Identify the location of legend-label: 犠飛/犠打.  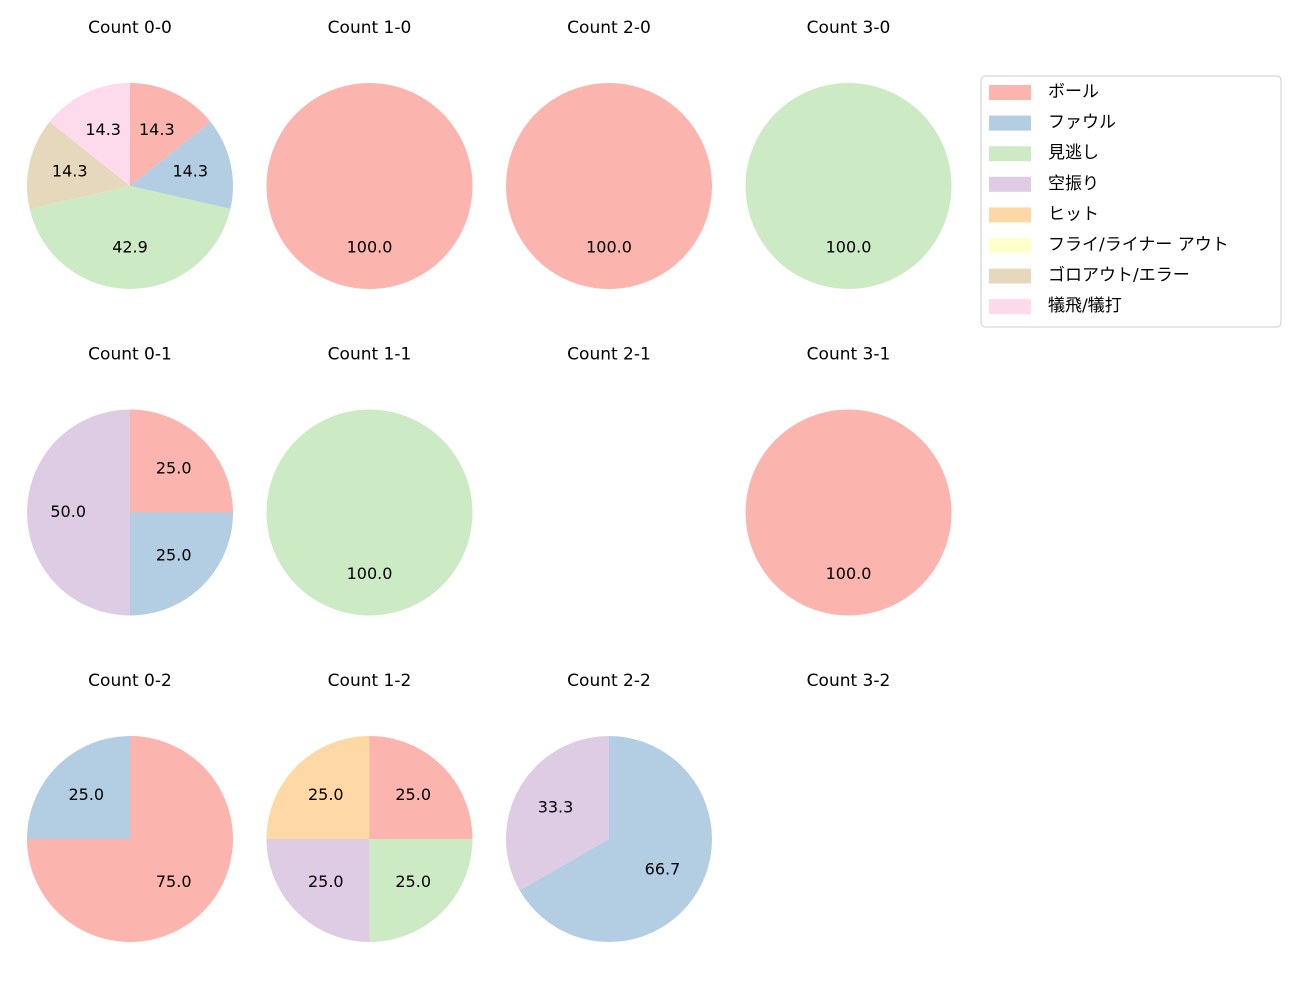
(1085, 306).